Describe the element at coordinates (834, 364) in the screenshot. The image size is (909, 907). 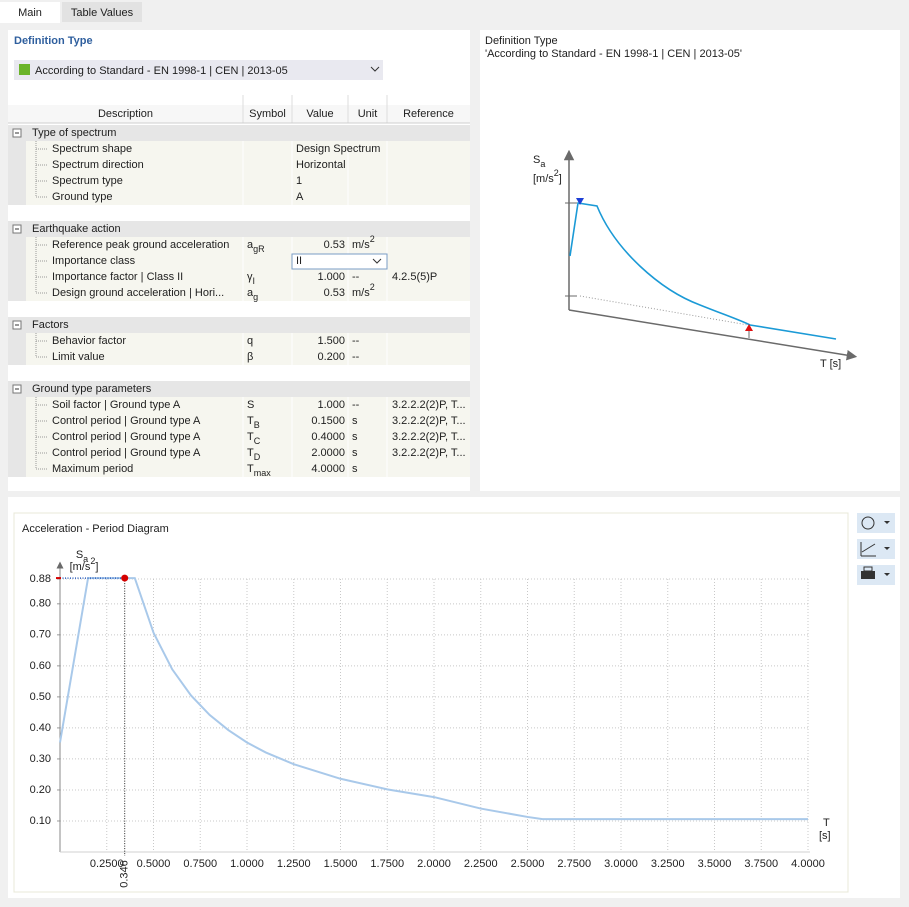
I see `text-part: [s]` at that location.